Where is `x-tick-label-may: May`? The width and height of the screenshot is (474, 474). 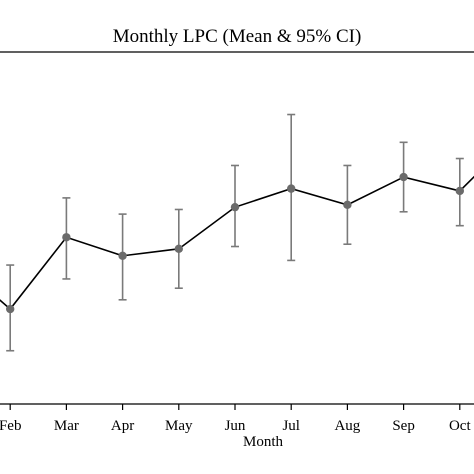 x-tick-label-may: May is located at coordinates (179, 426).